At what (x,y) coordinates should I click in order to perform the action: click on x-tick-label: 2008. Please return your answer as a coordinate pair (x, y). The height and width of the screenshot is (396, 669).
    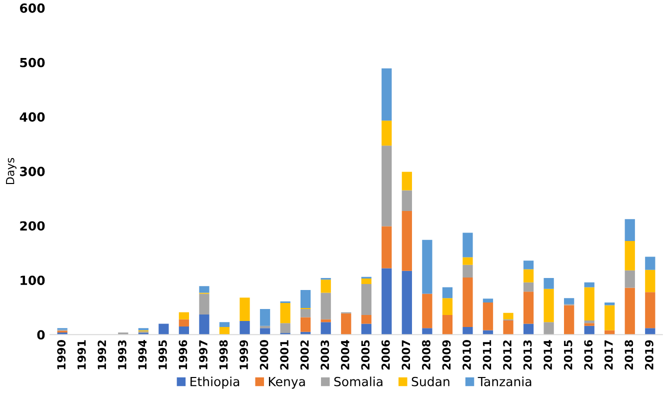
    Looking at the image, I should click on (426, 355).